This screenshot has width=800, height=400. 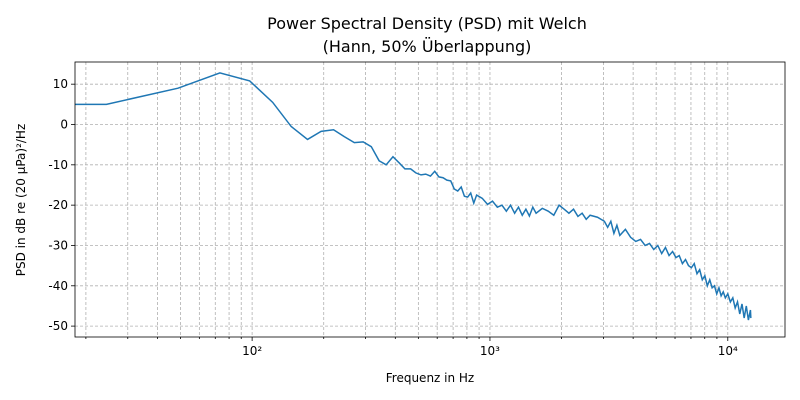 What do you see at coordinates (21, 200) in the screenshot?
I see `y-axis-label: PSD in dB re (20 µPa)²/Hz` at bounding box center [21, 200].